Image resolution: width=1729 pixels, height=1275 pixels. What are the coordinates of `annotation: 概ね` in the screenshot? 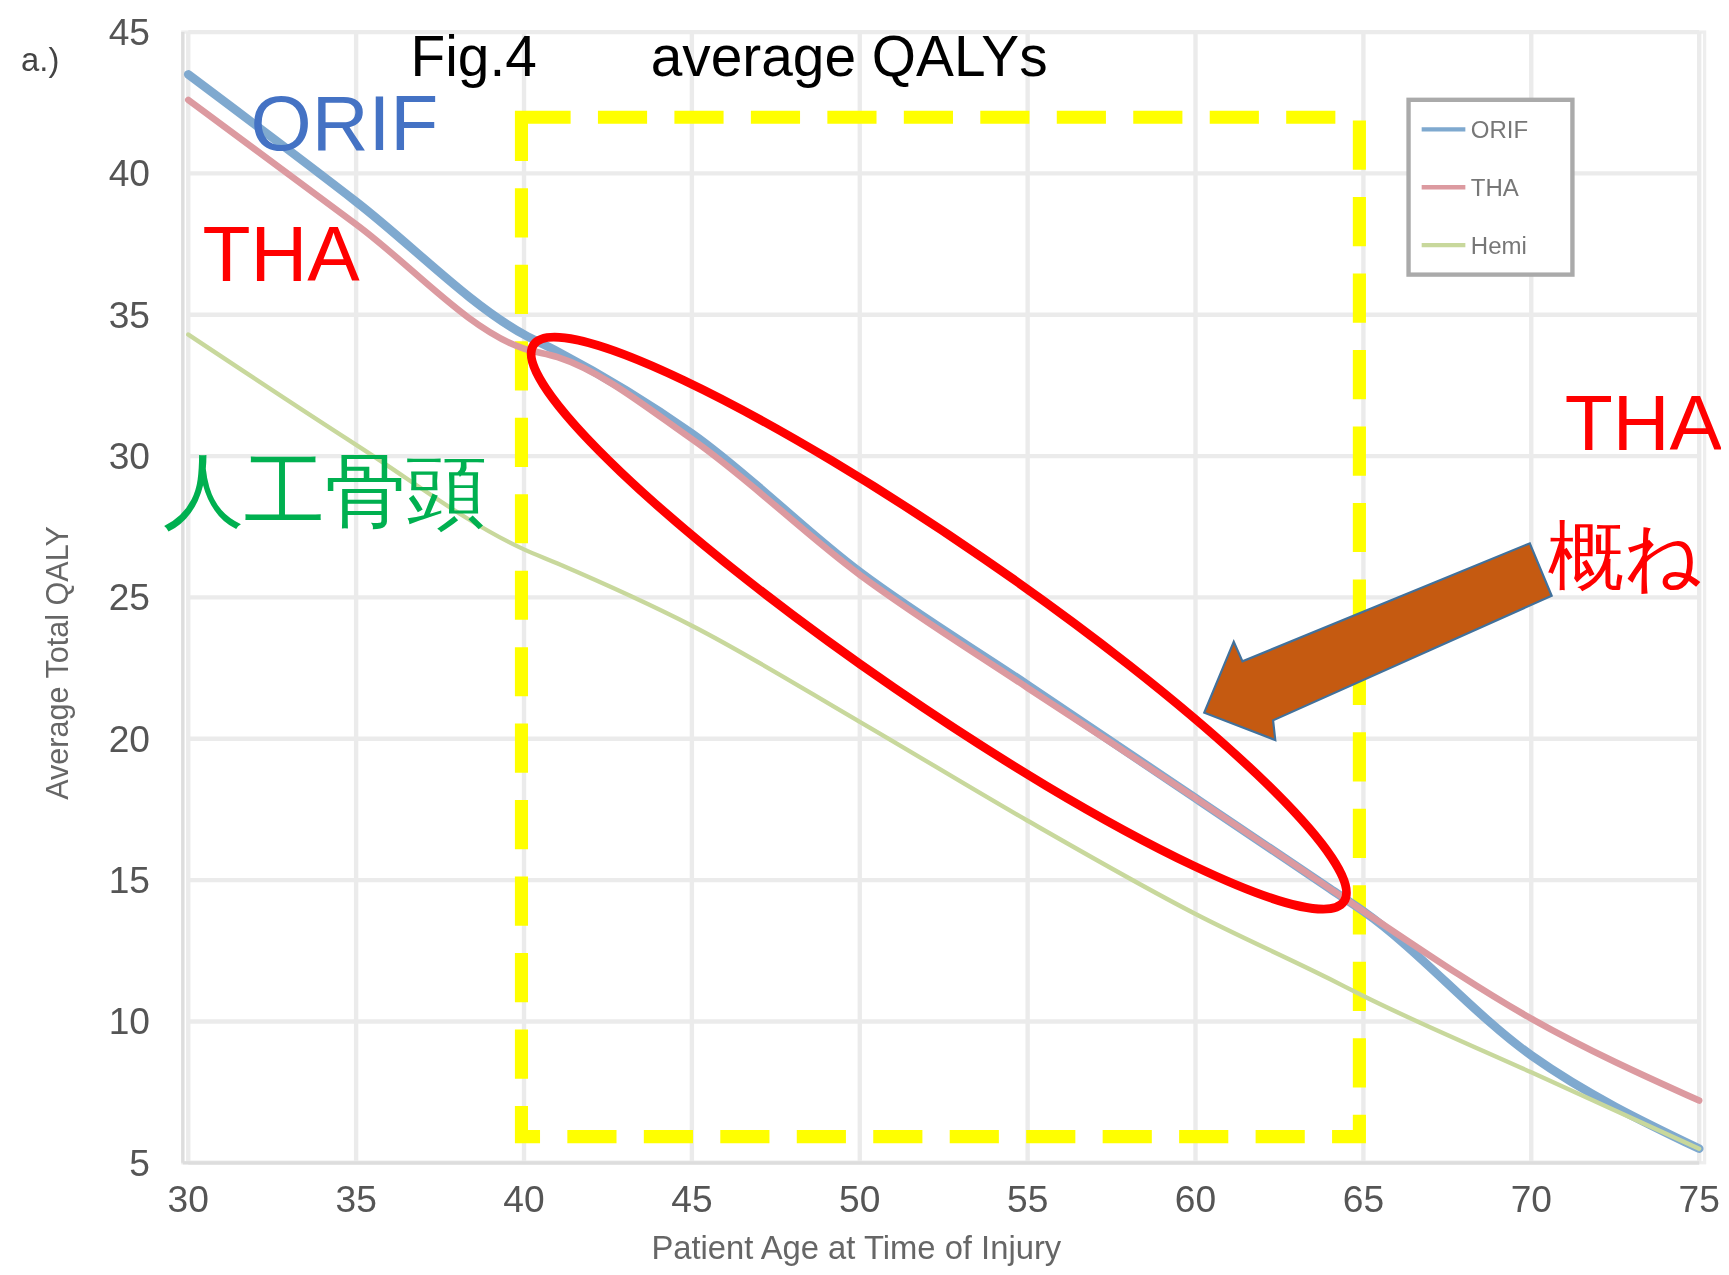 It's located at (1625, 555).